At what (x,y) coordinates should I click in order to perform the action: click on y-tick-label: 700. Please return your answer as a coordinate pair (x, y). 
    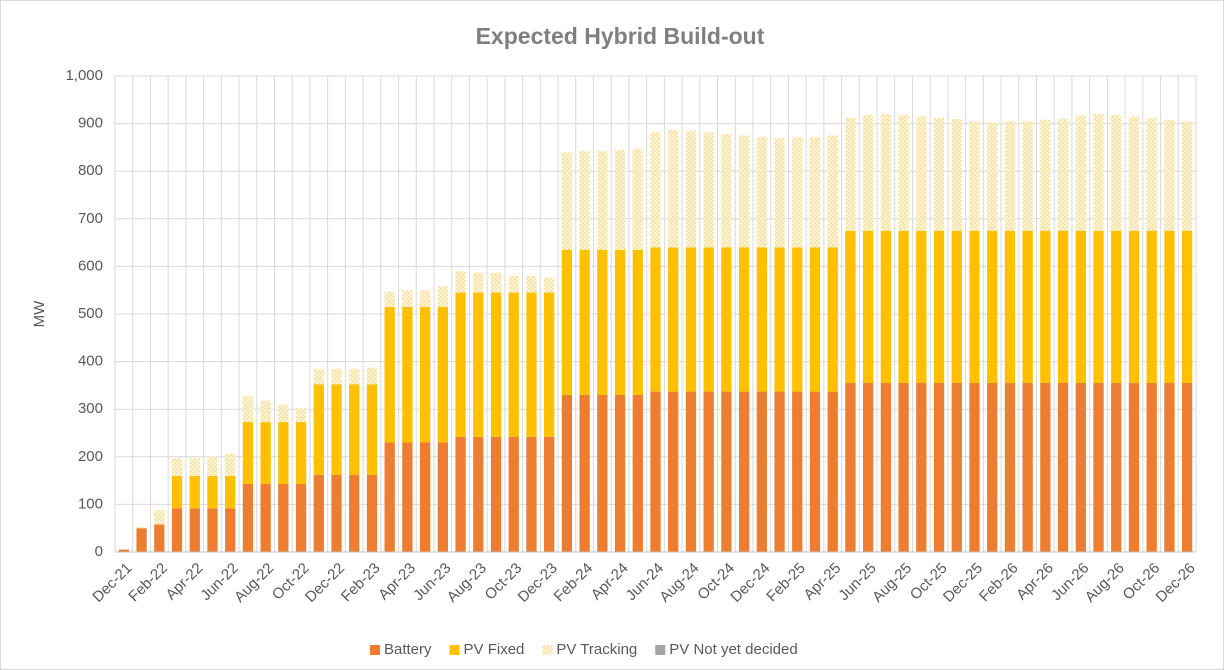
    Looking at the image, I should click on (90, 218).